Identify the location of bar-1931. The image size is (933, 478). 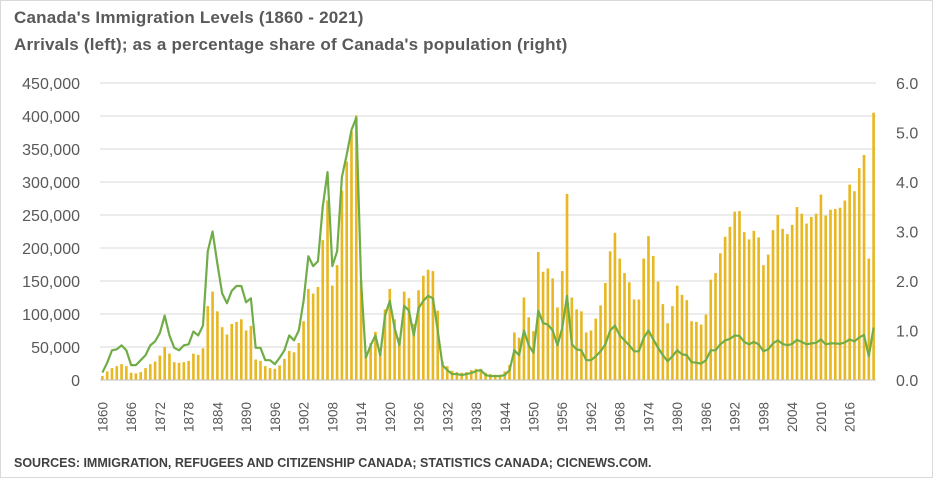
(442, 370).